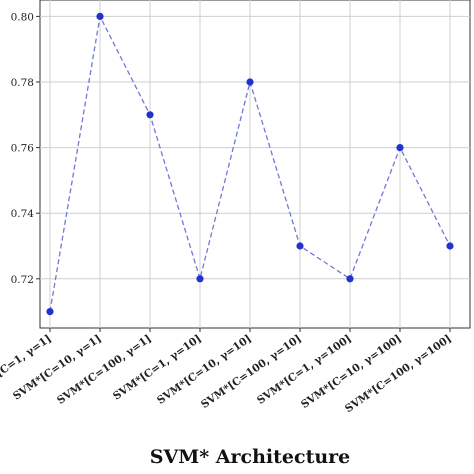  What do you see at coordinates (57, 368) in the screenshot?
I see `x-tick-label: SVM*[C=10, γ=1]` at bounding box center [57, 368].